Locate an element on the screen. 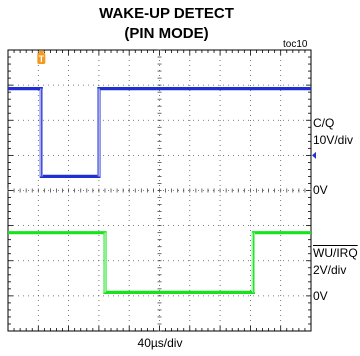 This screenshot has width=360, height=356. ch1-name-label: C/Q is located at coordinates (324, 123).